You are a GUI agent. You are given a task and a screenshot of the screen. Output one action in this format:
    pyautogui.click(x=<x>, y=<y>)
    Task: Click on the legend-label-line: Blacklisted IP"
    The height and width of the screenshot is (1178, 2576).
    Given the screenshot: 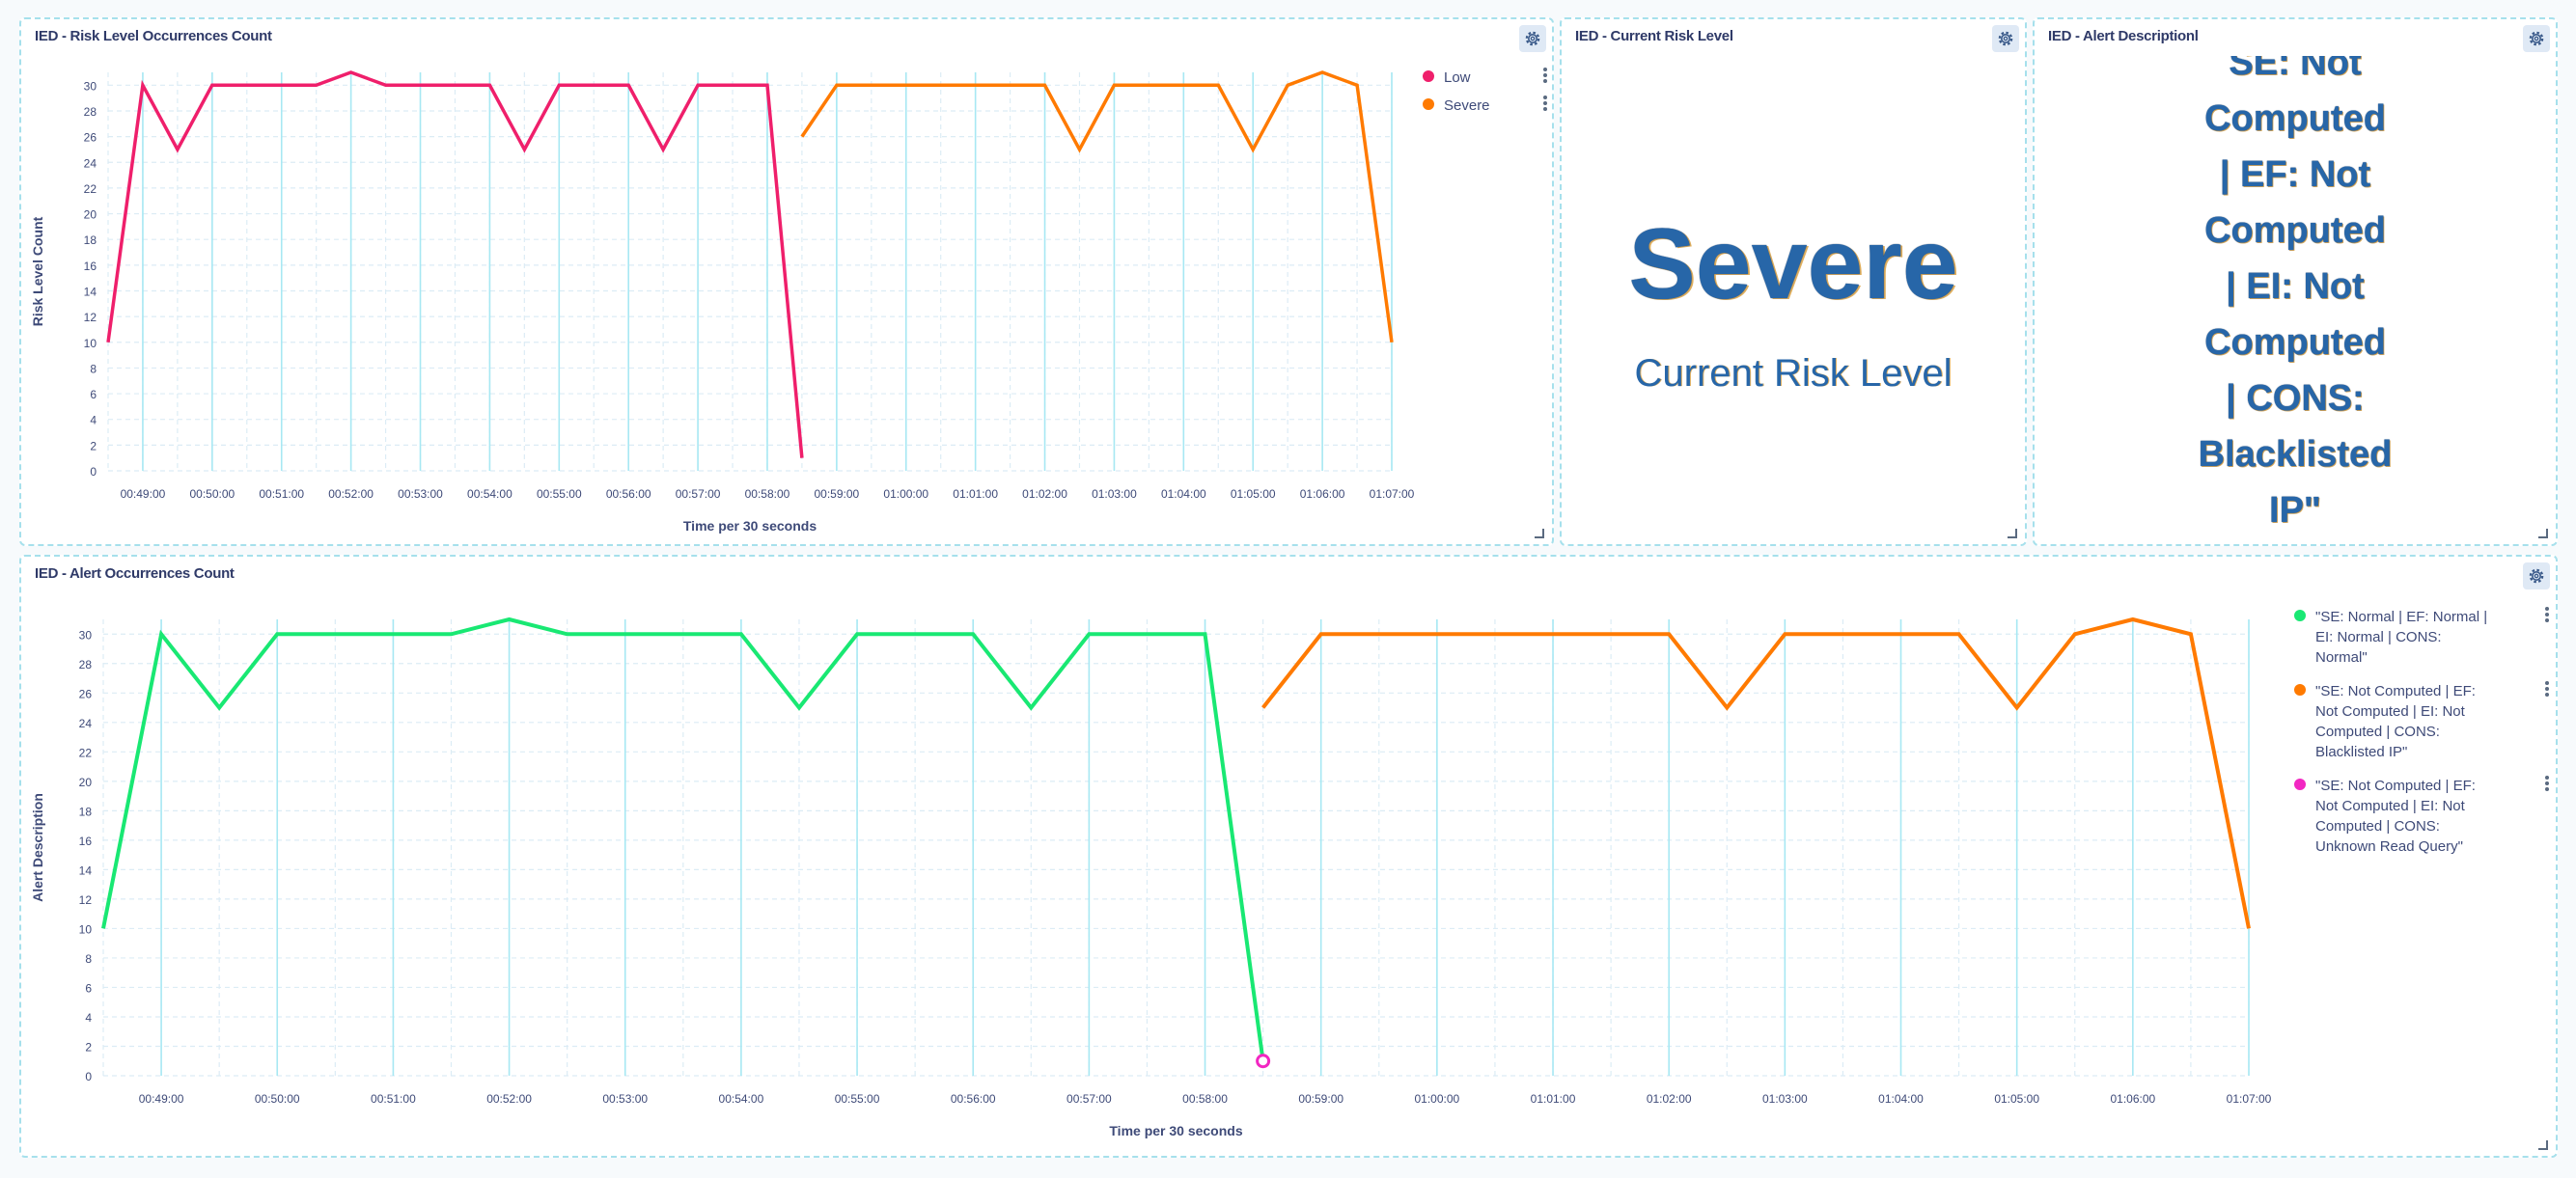 What is the action you would take?
    pyautogui.click(x=2361, y=752)
    